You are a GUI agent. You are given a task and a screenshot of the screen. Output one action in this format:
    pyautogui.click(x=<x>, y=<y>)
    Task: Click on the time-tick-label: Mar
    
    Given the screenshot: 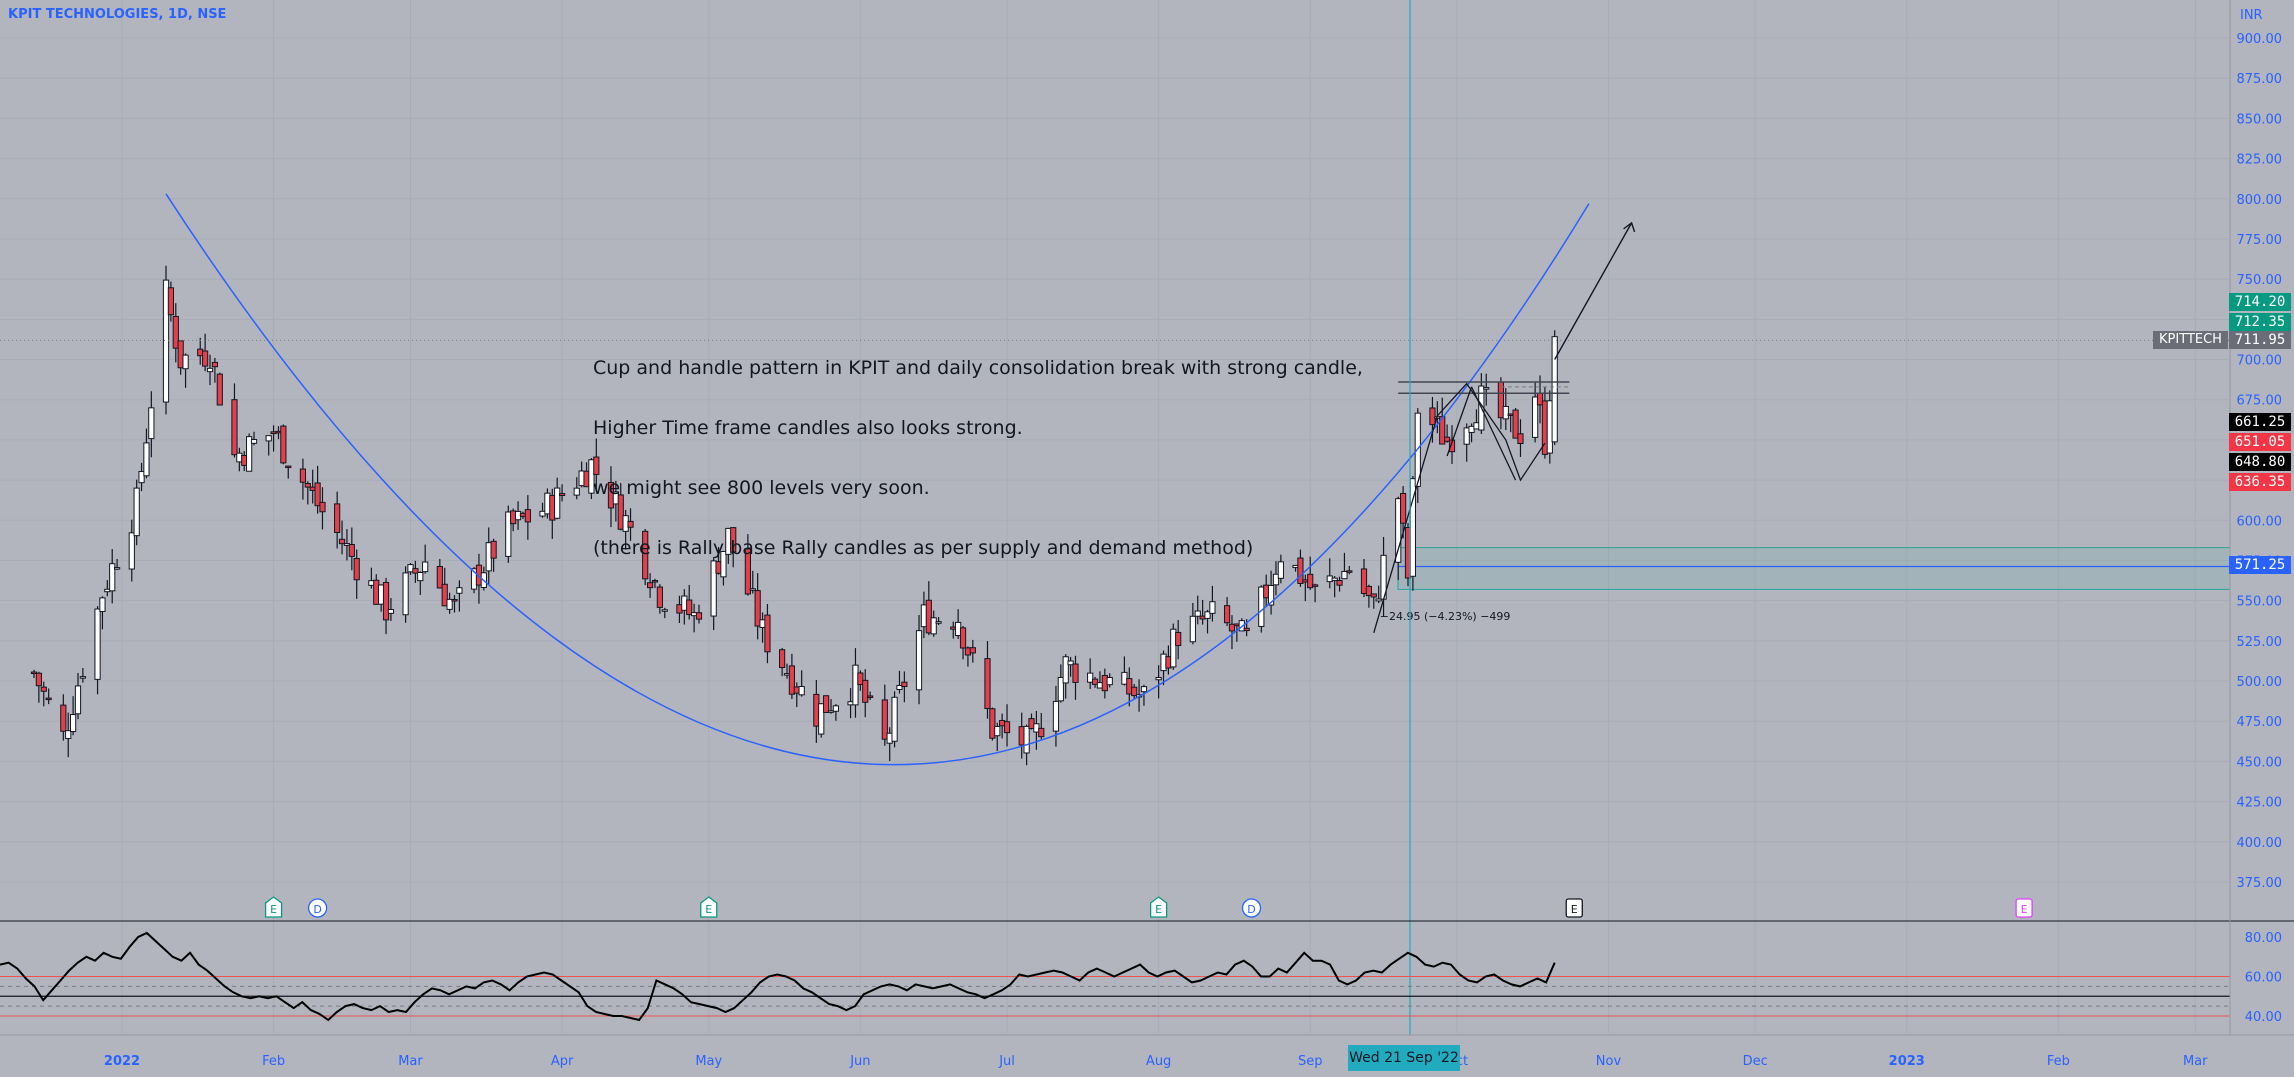 What is the action you would take?
    pyautogui.click(x=410, y=1061)
    